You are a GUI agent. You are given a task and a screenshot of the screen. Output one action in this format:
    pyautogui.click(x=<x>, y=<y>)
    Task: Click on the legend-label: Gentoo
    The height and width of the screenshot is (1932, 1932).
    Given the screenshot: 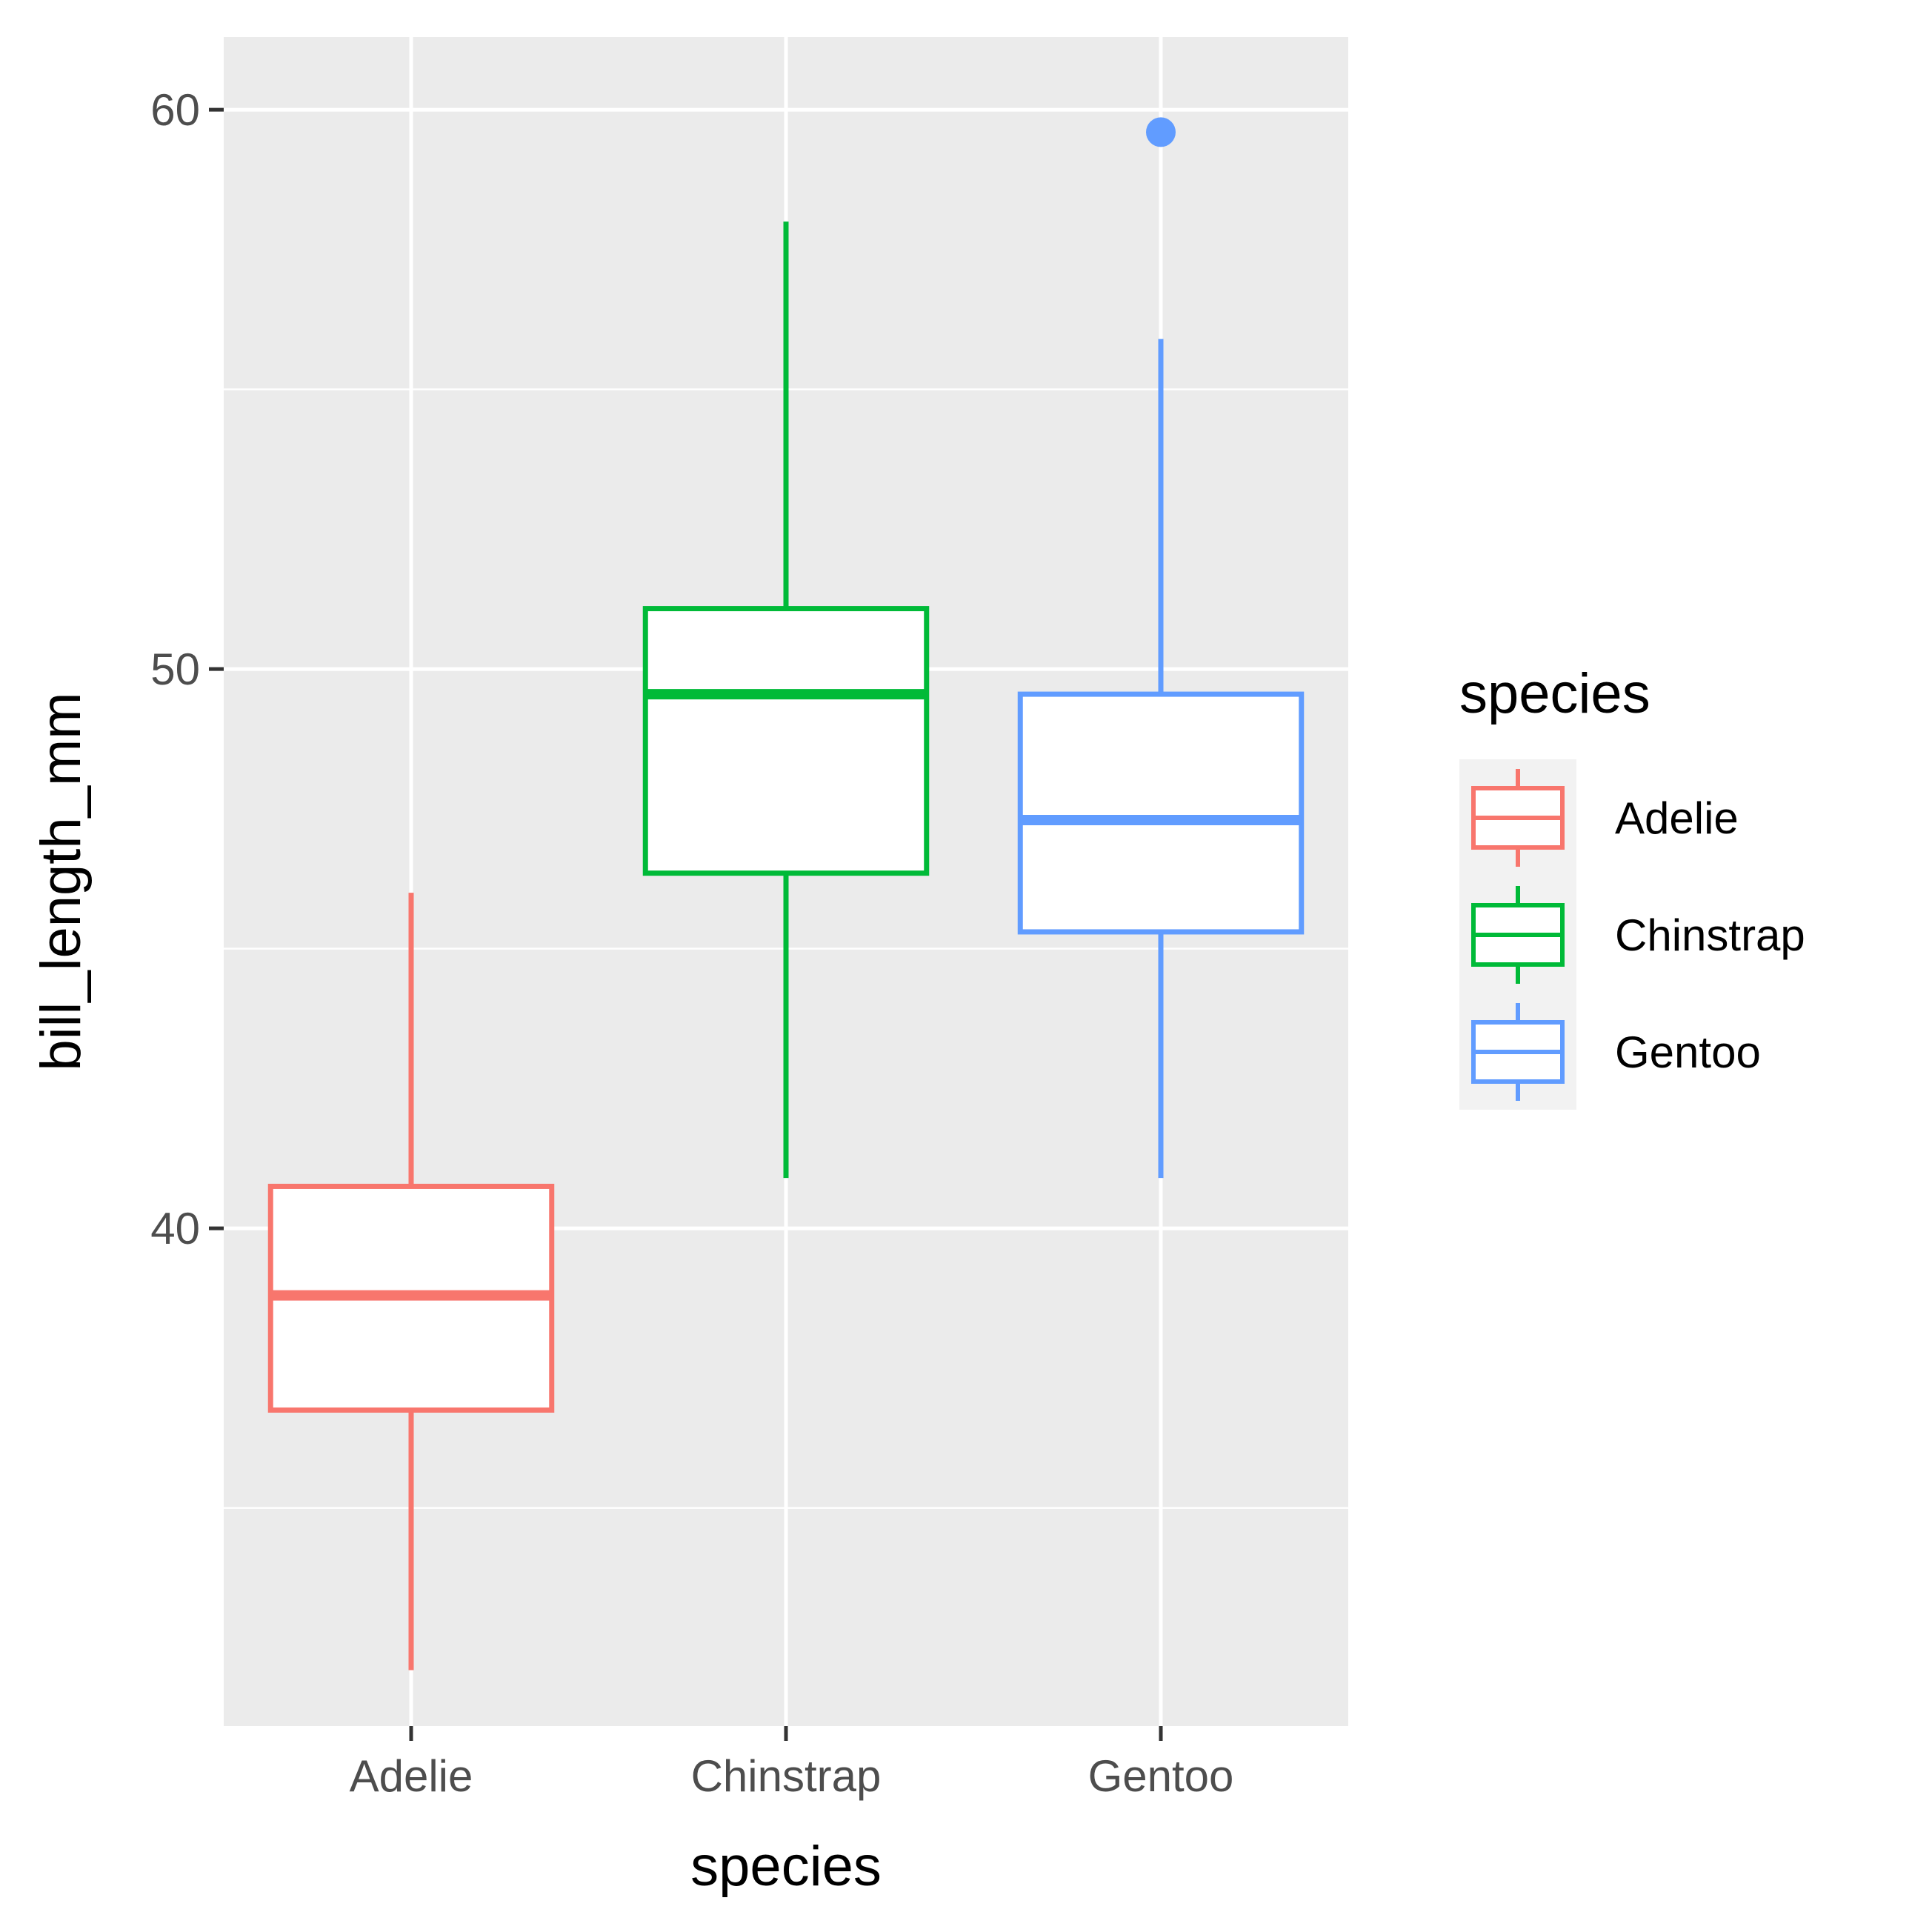 What is the action you would take?
    pyautogui.click(x=1688, y=1052)
    